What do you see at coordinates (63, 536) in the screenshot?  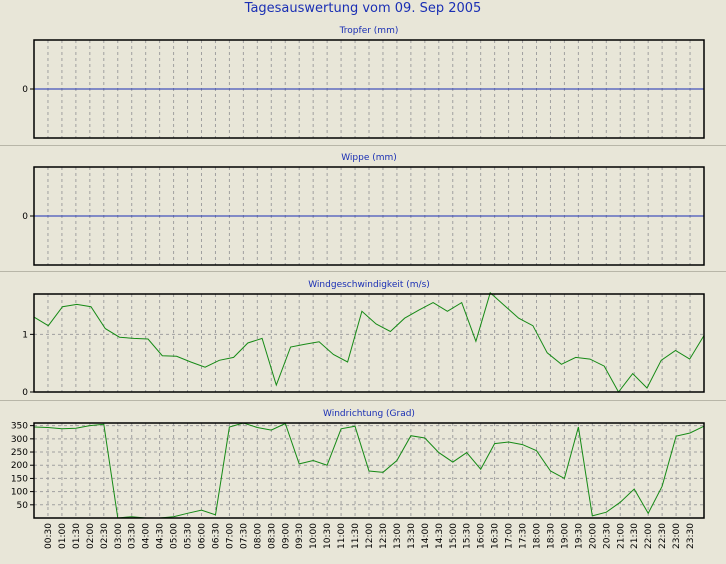 I see `x-tick-label: 01:00` at bounding box center [63, 536].